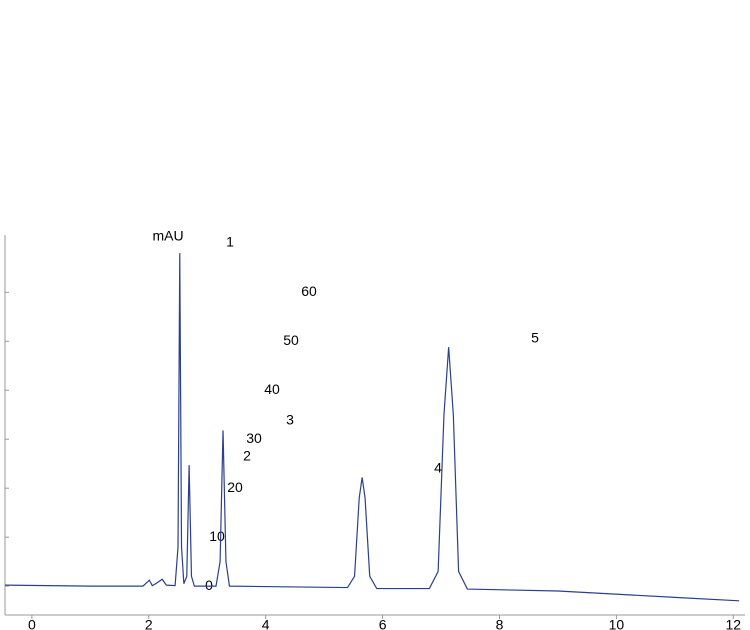 This screenshot has height=630, width=750. What do you see at coordinates (272, 389) in the screenshot?
I see `y-tick-label: 40` at bounding box center [272, 389].